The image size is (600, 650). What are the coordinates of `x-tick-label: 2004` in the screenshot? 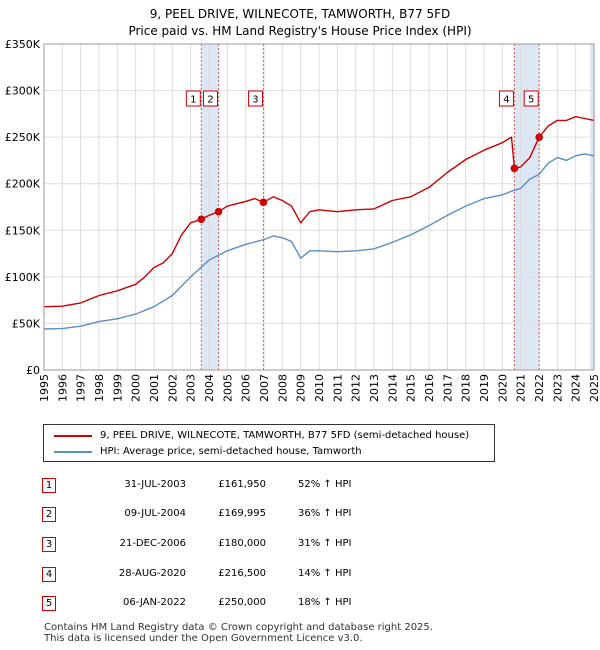 It's located at (209, 388).